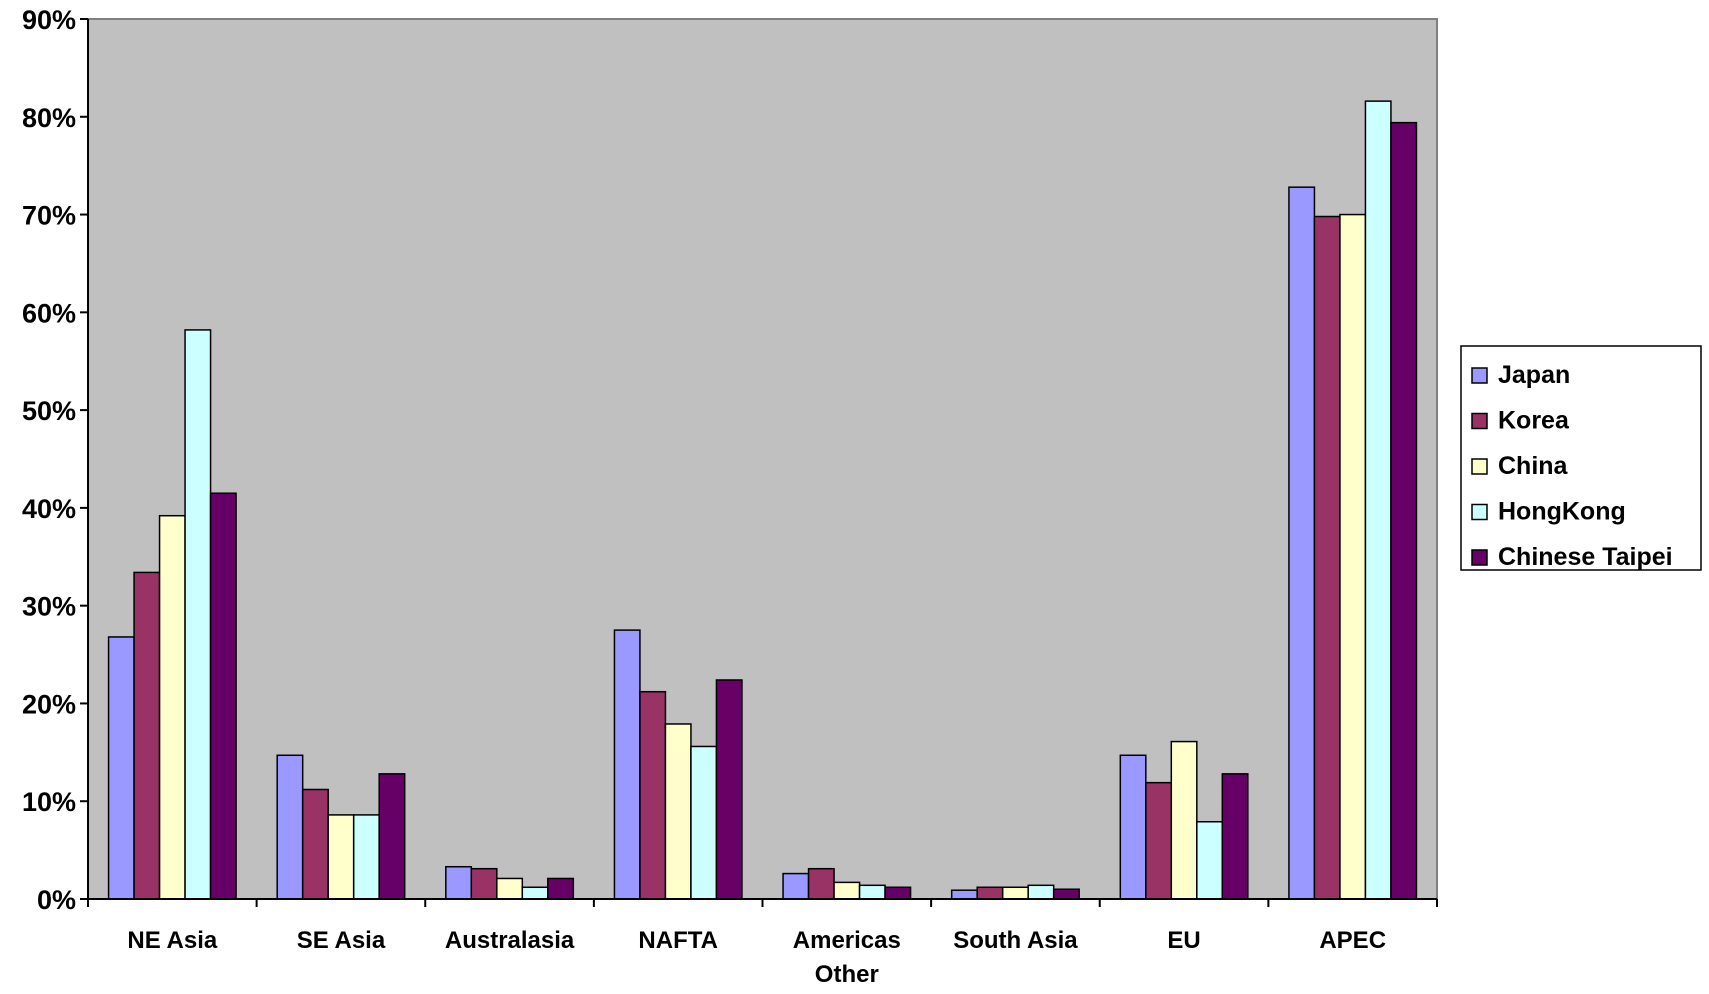  I want to click on y-tick-label: 20%, so click(49, 704).